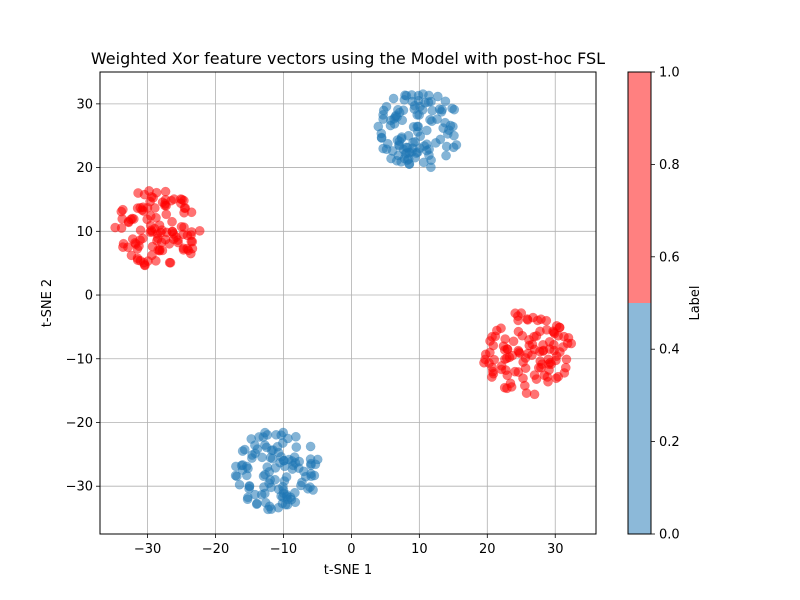 The width and height of the screenshot is (800, 600). I want to click on y-tick-label: −20, so click(79, 423).